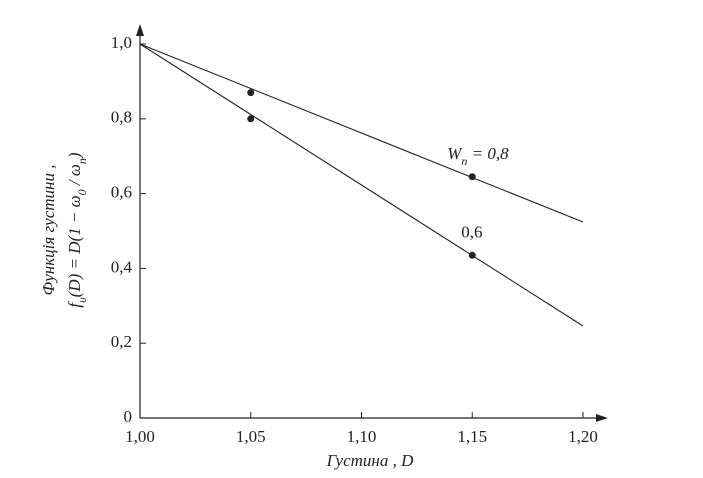 The width and height of the screenshot is (703, 478). Describe the element at coordinates (121, 341) in the screenshot. I see `y-tick-label: 0,2` at that location.